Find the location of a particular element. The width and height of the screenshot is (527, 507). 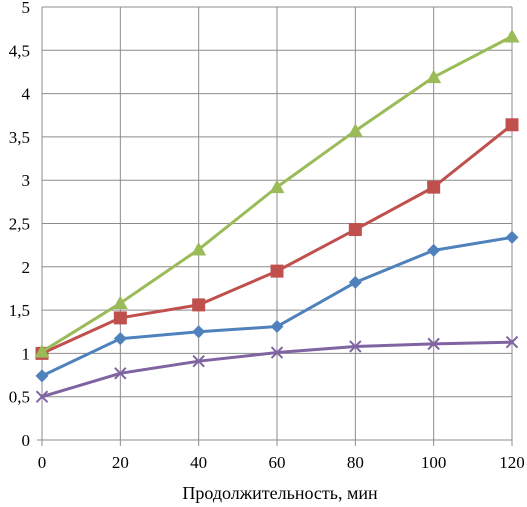

y-tick-label: 1 is located at coordinates (26, 353).